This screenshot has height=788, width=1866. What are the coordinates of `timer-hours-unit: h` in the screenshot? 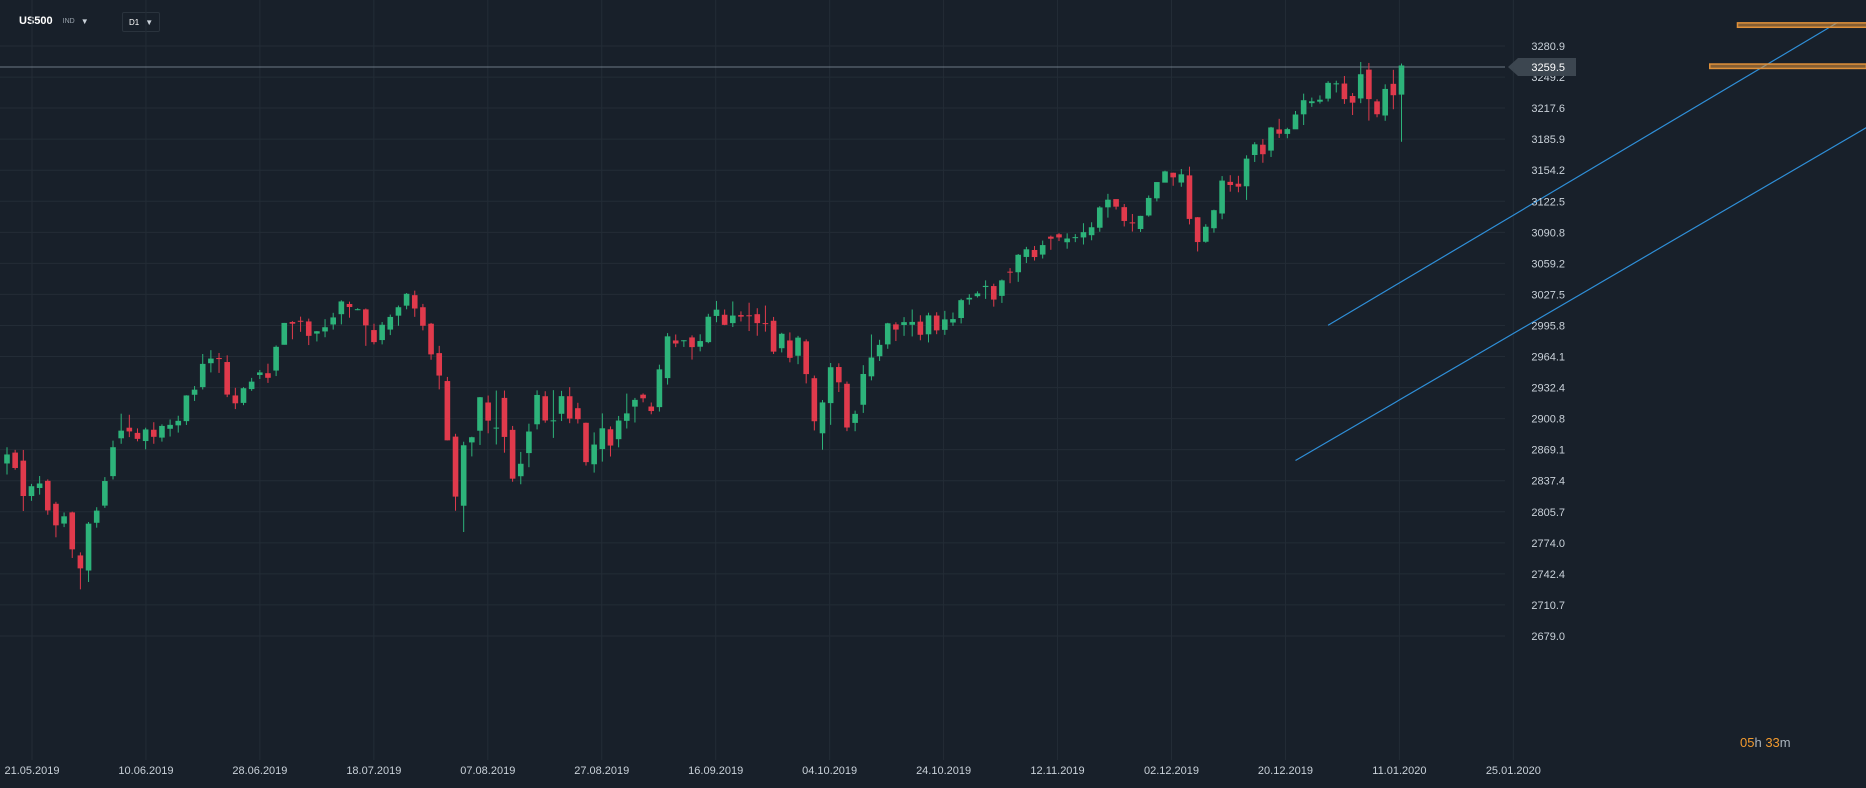 It's located at (1758, 742).